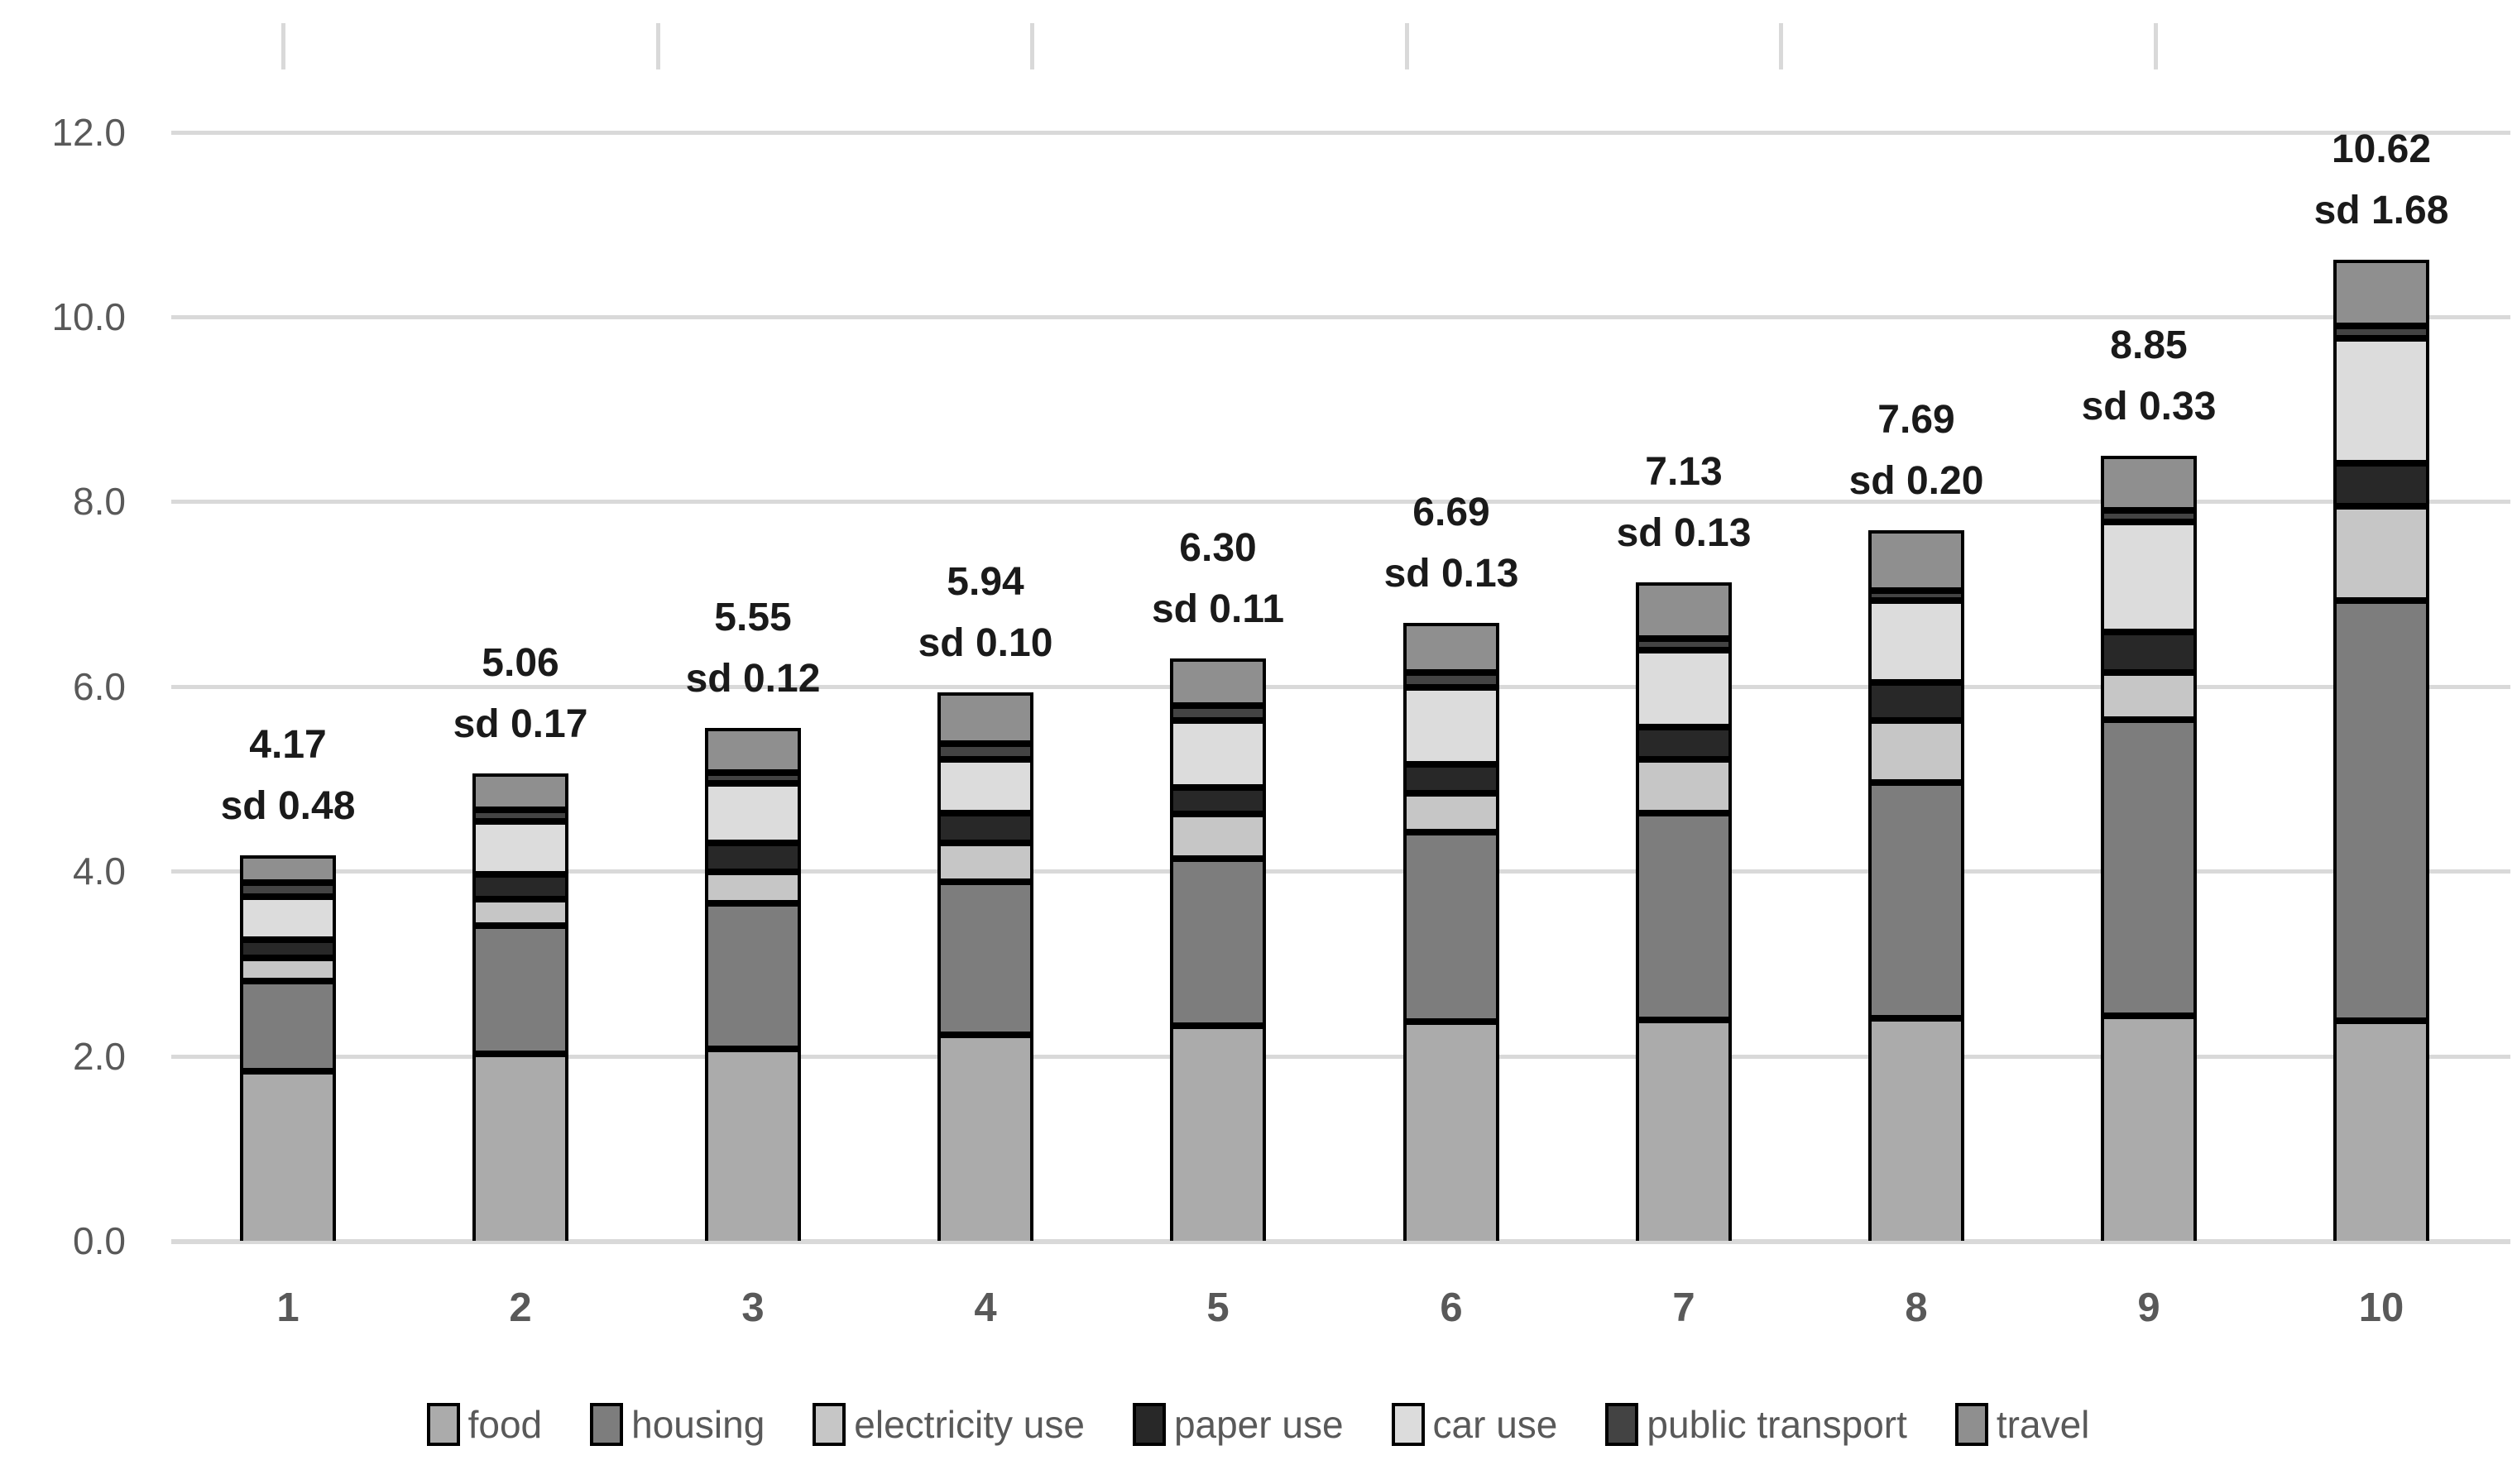 The height and width of the screenshot is (1484, 2517). I want to click on y-axis-tick-label: 4.0, so click(99, 871).